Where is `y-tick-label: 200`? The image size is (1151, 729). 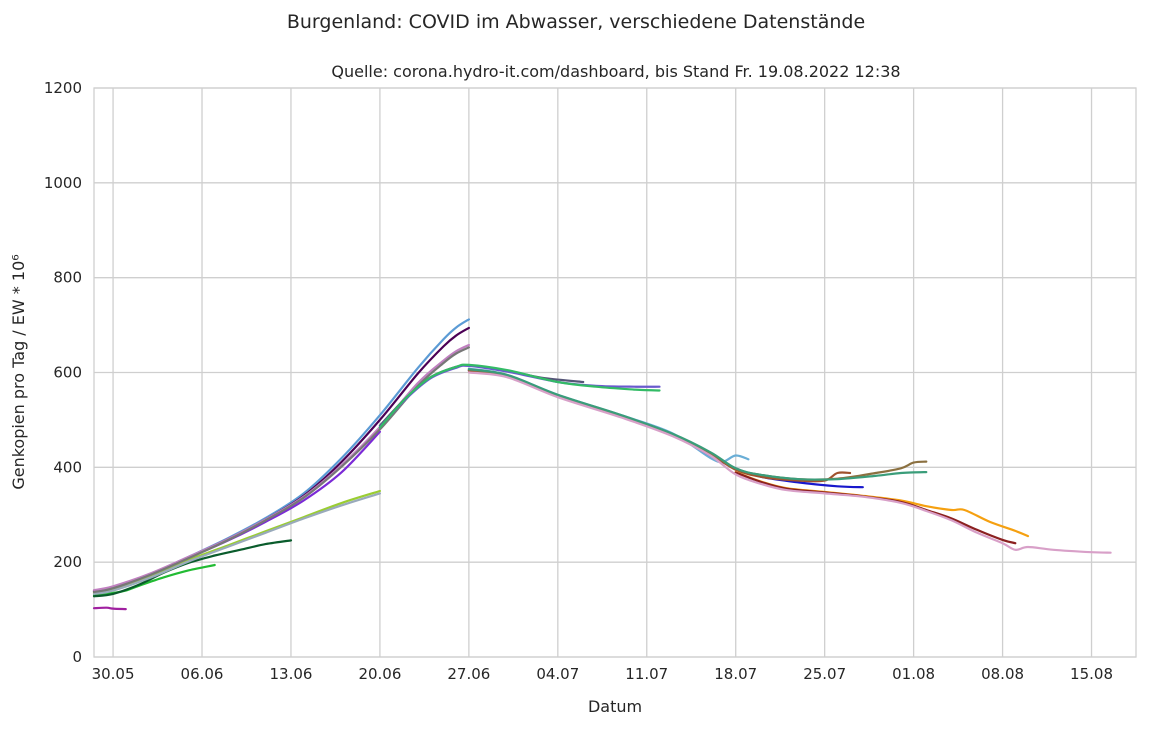 y-tick-label: 200 is located at coordinates (67, 562).